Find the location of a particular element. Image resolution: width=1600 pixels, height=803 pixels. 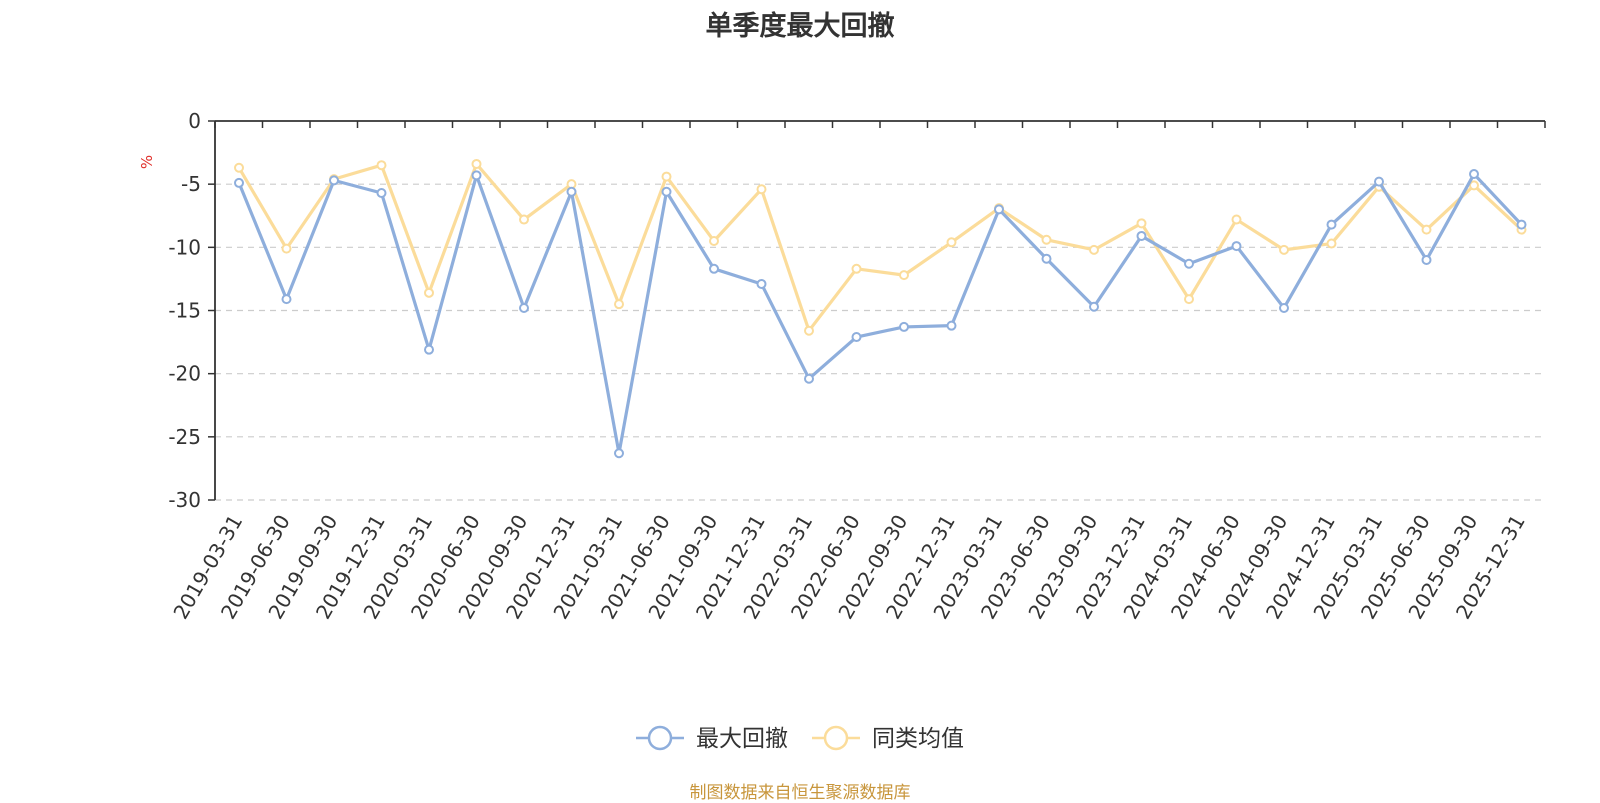

legend-item-2: 同类均值 is located at coordinates (888, 738).